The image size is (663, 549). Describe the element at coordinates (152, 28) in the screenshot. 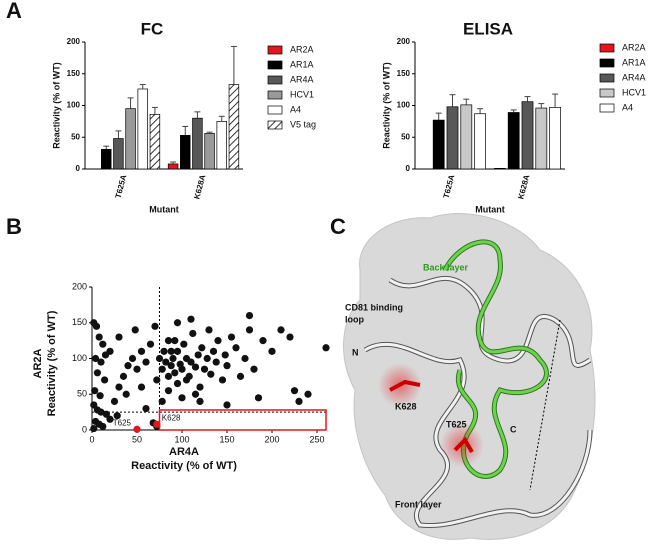

I see `chart-title: FC` at that location.